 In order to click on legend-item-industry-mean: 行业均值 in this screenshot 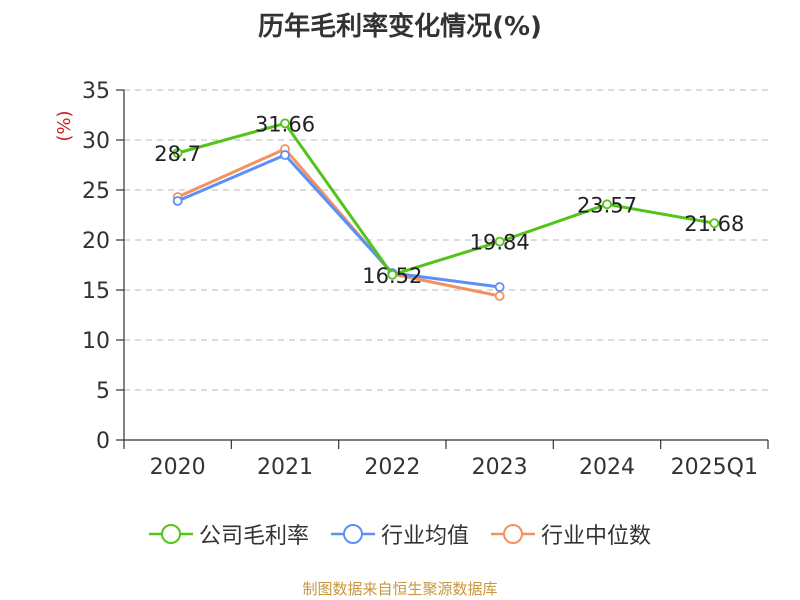, I will do `click(399, 534)`.